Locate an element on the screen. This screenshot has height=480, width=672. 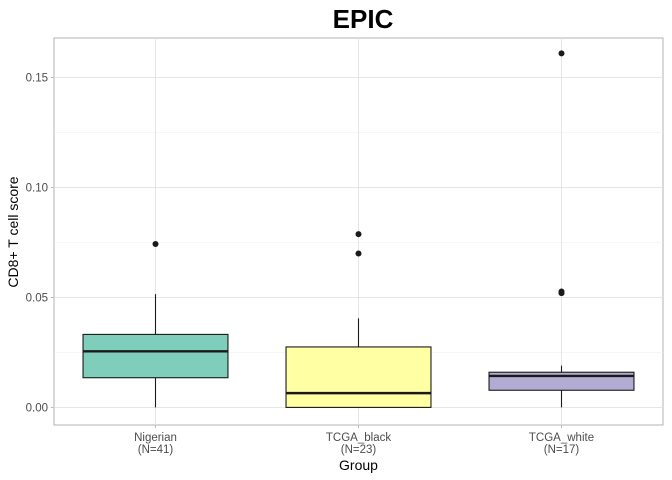
y-axis: 0.00 0.05 0.10 0.15 is located at coordinates (40, 243).